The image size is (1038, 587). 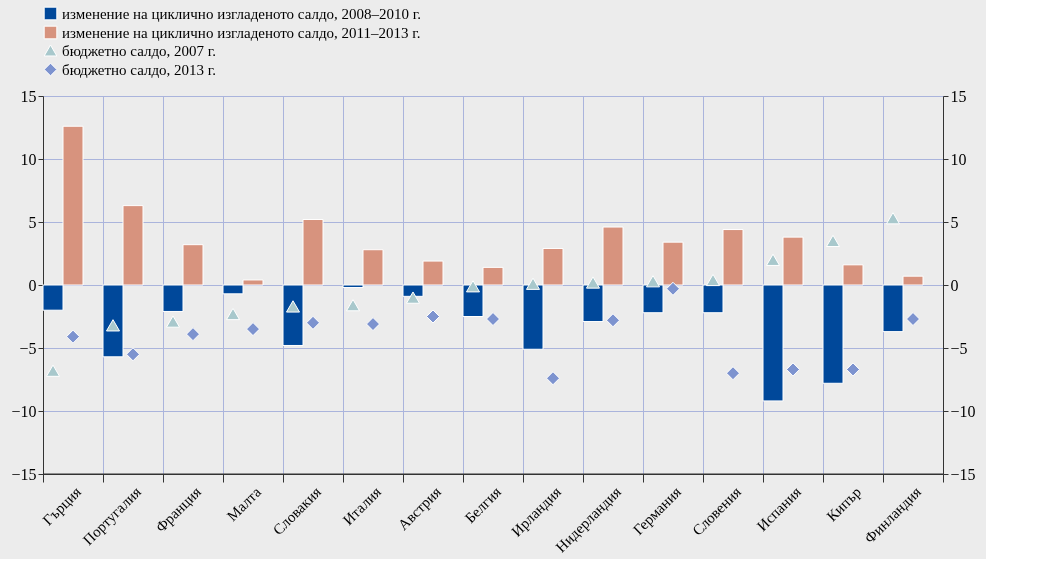 What do you see at coordinates (954, 222) in the screenshot?
I see `y2-tick-label: 5` at bounding box center [954, 222].